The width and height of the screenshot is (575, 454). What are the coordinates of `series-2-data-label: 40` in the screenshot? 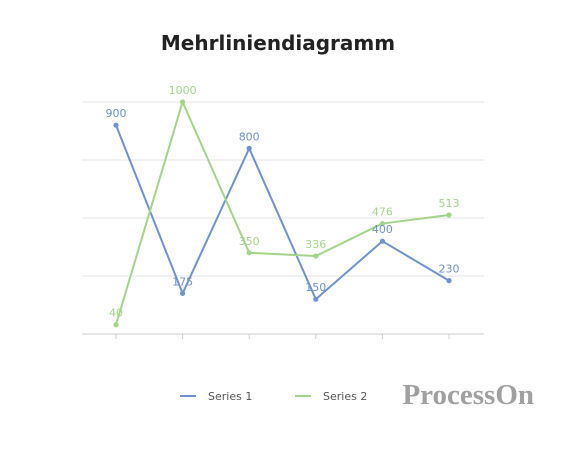 It's located at (116, 313).